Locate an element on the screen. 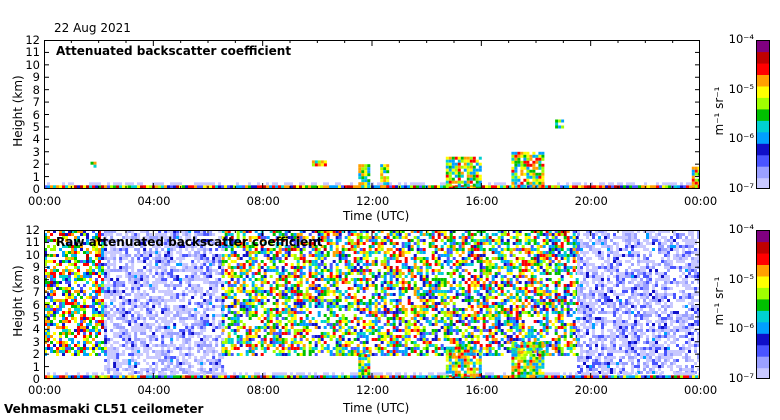  x-tick-label: 12:00 is located at coordinates (373, 201).